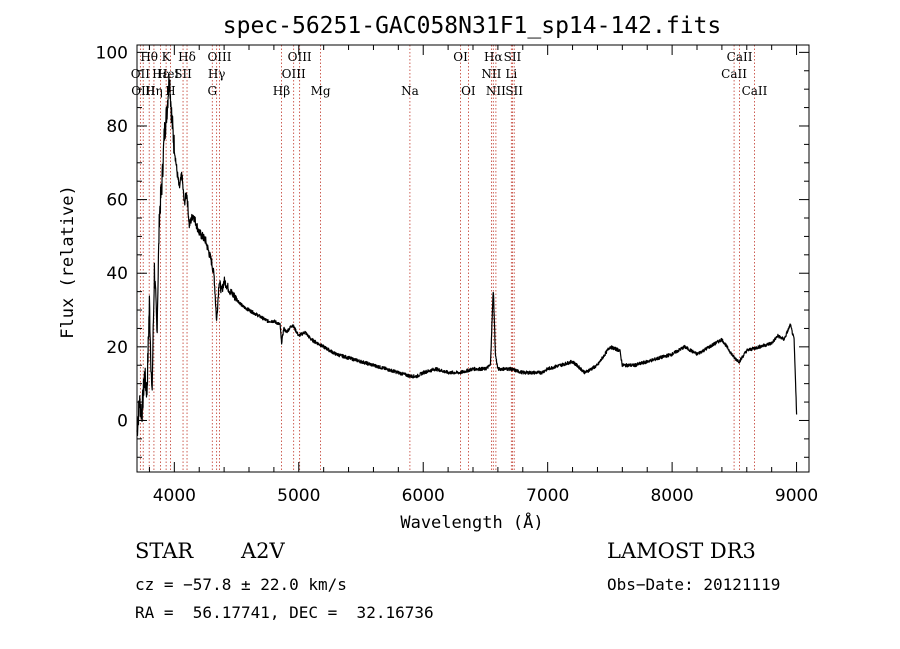  Describe the element at coordinates (112, 53) in the screenshot. I see `y-tick-label: 100` at that location.